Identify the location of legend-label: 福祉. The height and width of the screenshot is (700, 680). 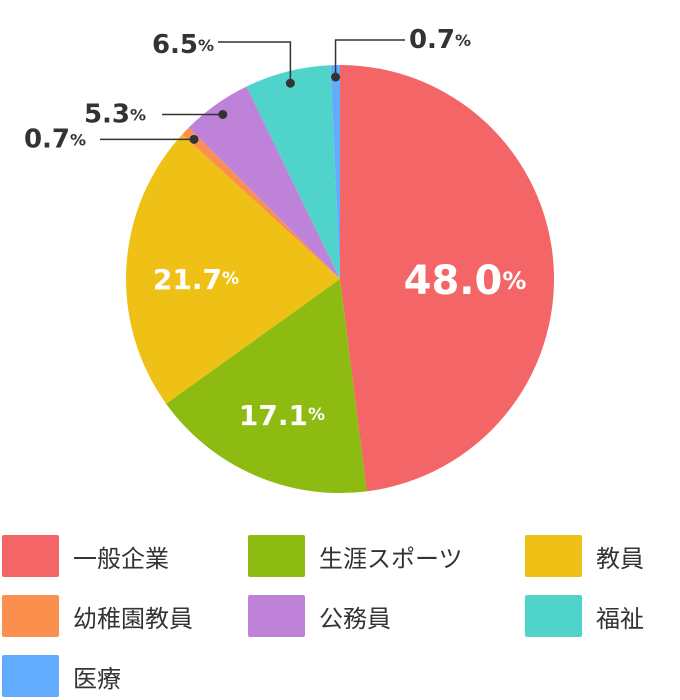
(620, 618).